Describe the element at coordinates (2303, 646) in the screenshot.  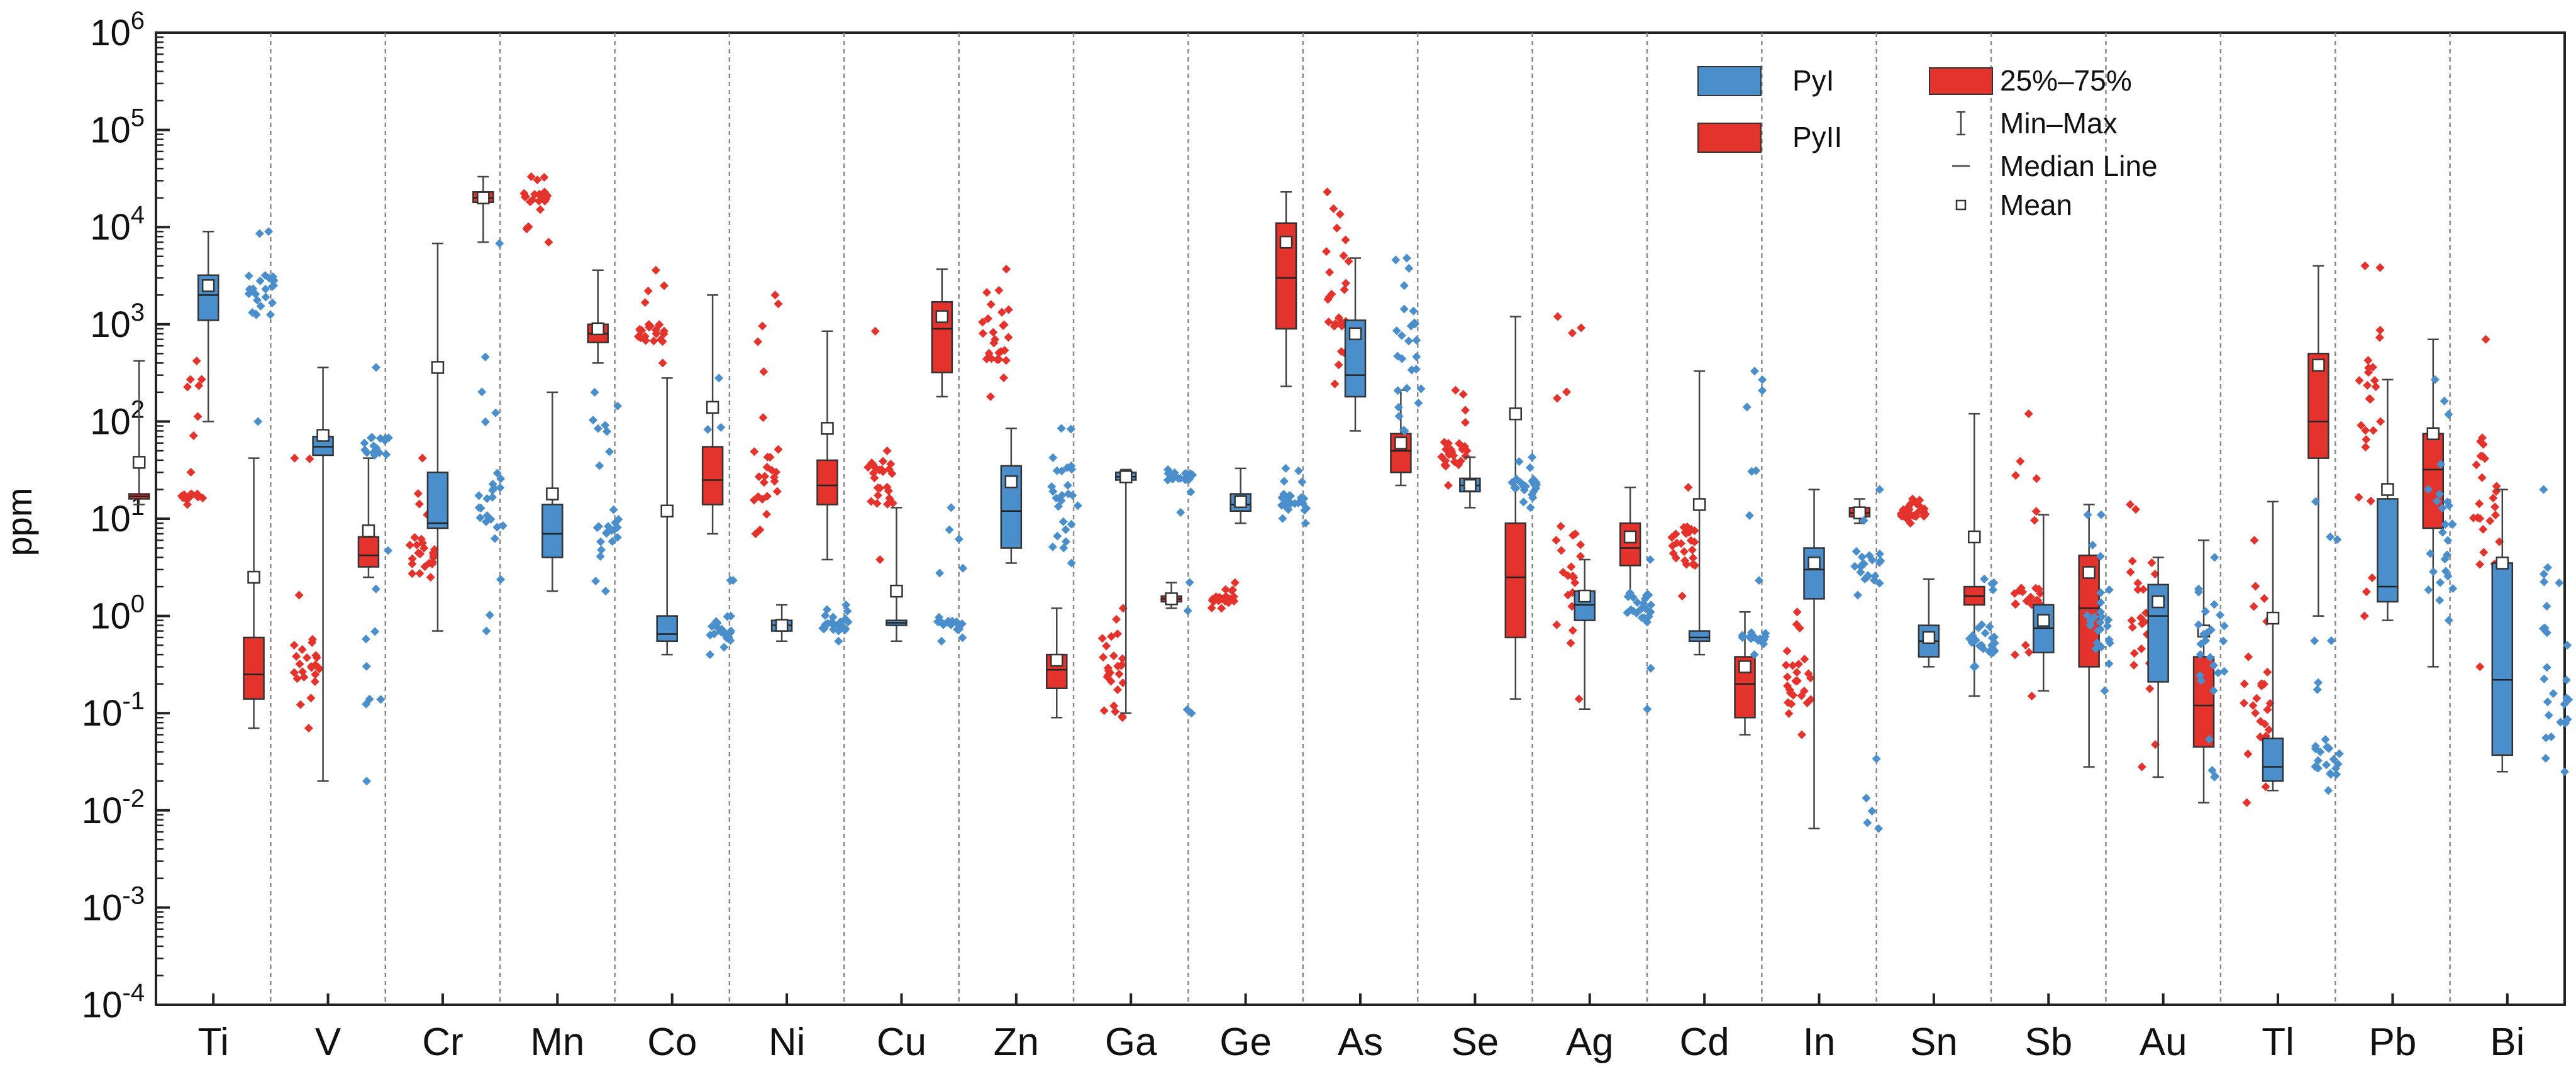
I see `box-PyI-Tl` at that location.